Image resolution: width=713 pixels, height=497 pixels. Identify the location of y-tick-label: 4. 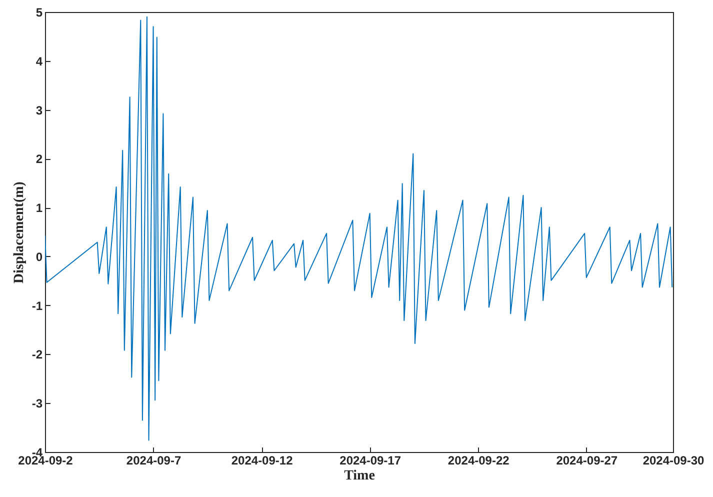
(39, 61).